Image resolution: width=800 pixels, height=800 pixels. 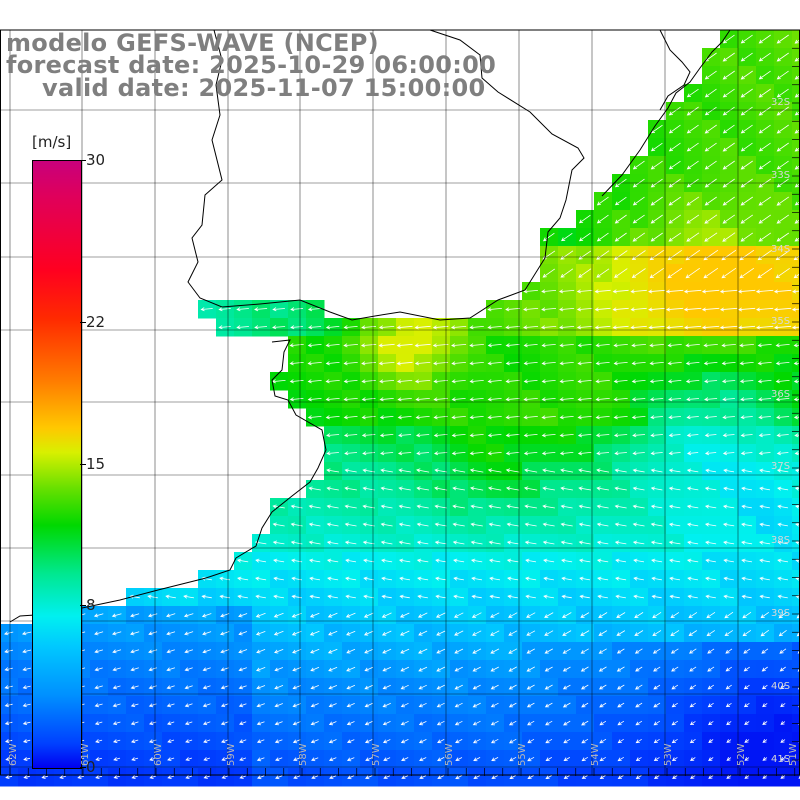 I want to click on latitude-label: 34S, so click(x=781, y=249).